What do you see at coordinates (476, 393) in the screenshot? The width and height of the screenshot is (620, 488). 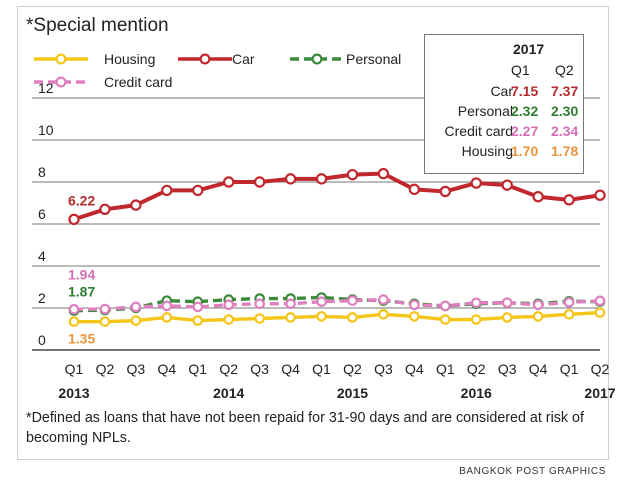 I see `year-label: 2016` at bounding box center [476, 393].